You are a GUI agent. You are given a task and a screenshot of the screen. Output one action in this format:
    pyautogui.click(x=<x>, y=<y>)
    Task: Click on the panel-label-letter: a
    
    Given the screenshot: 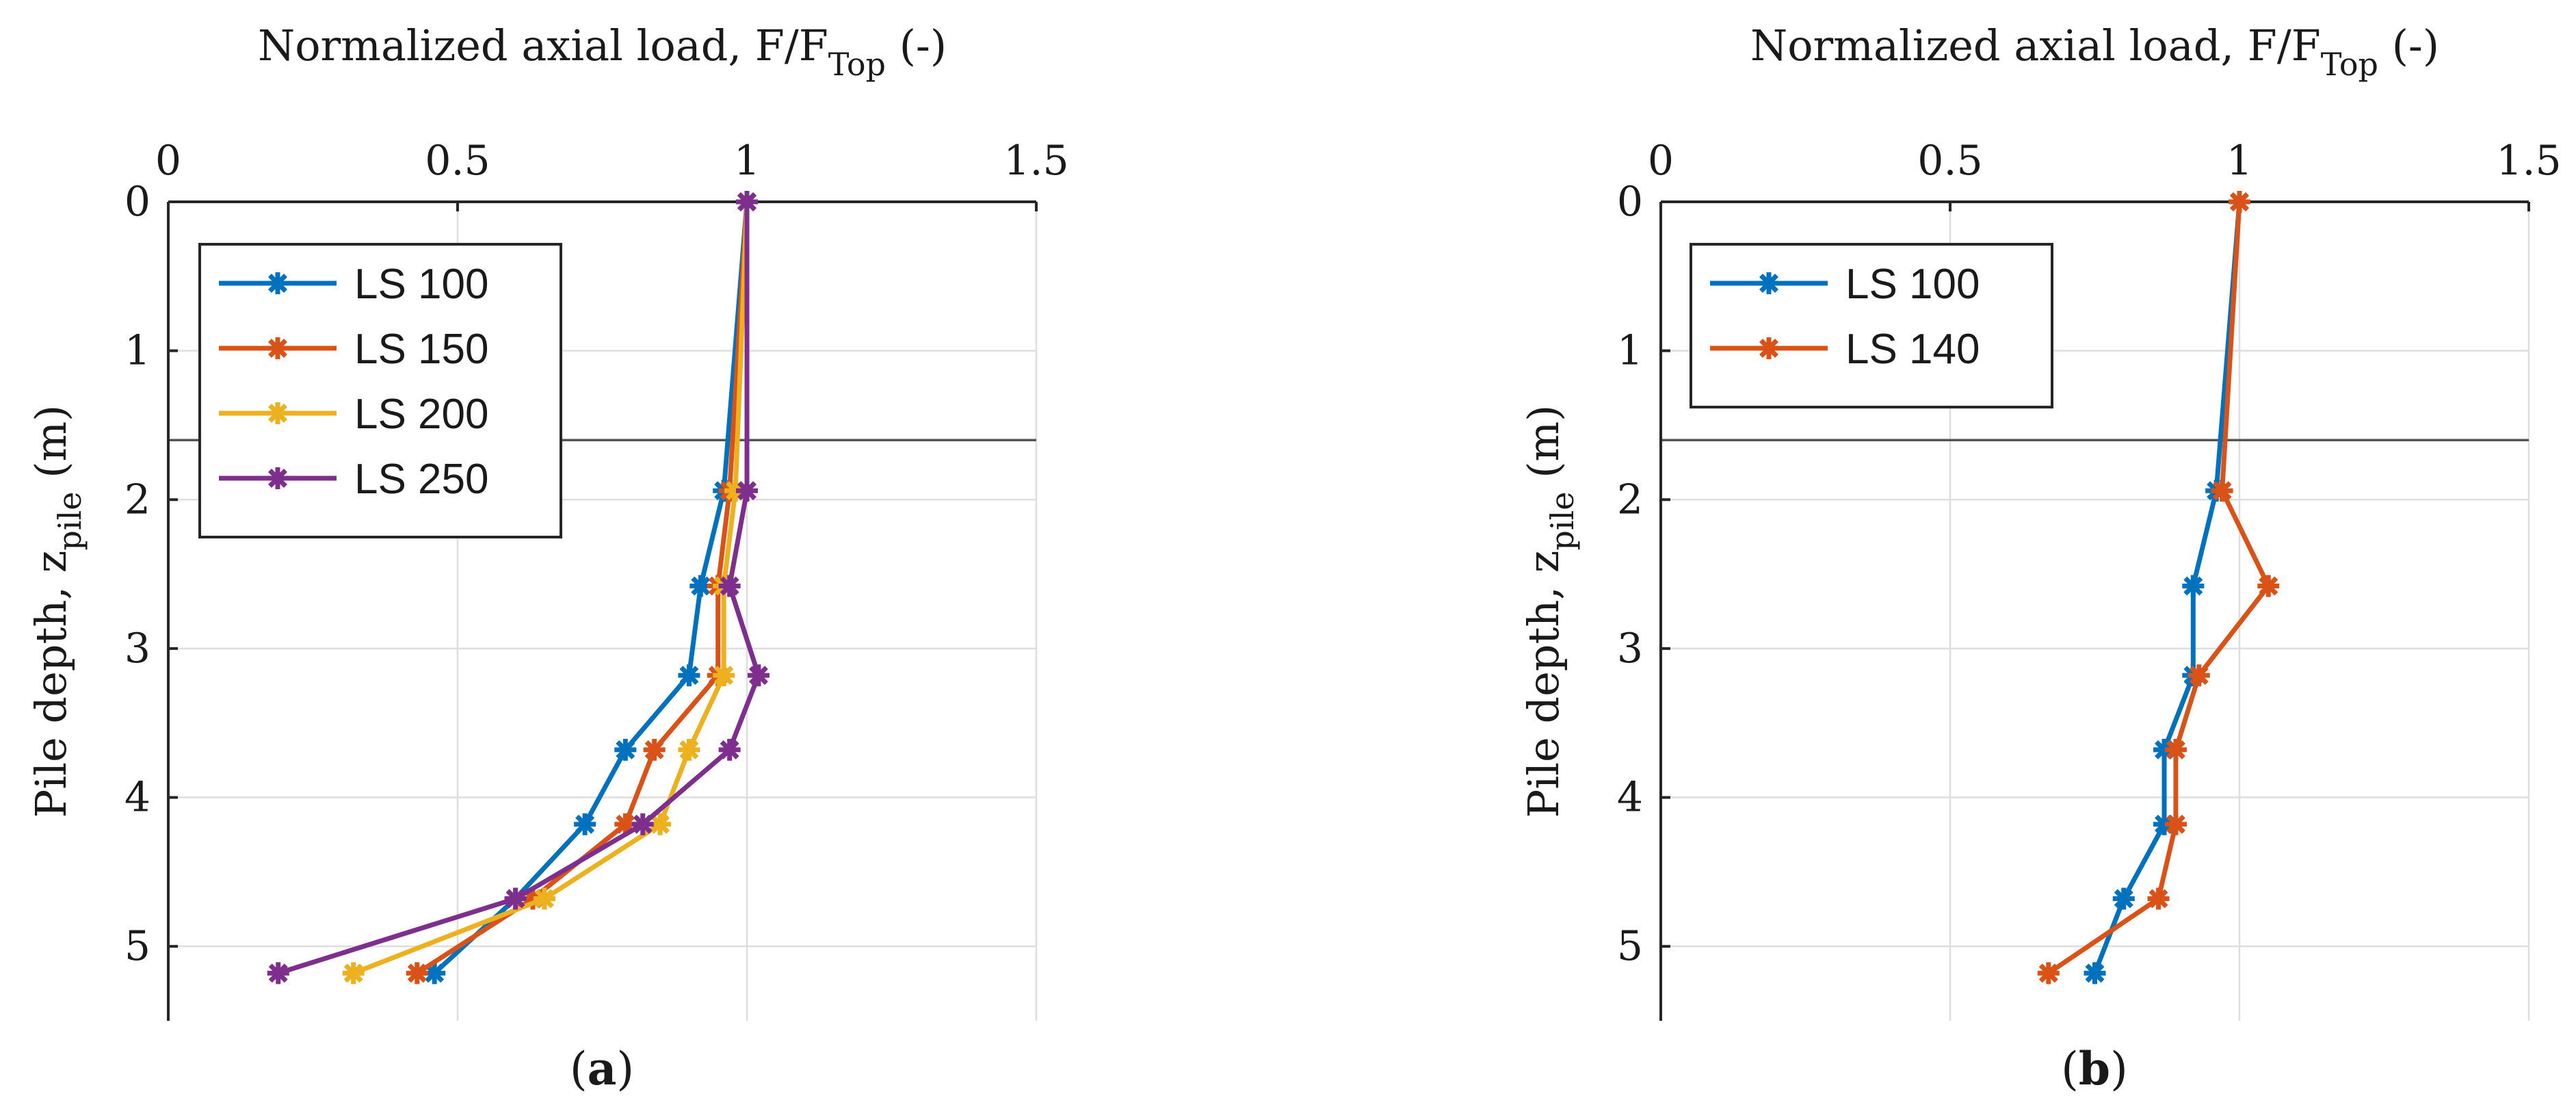 What is the action you would take?
    pyautogui.click(x=602, y=1068)
    